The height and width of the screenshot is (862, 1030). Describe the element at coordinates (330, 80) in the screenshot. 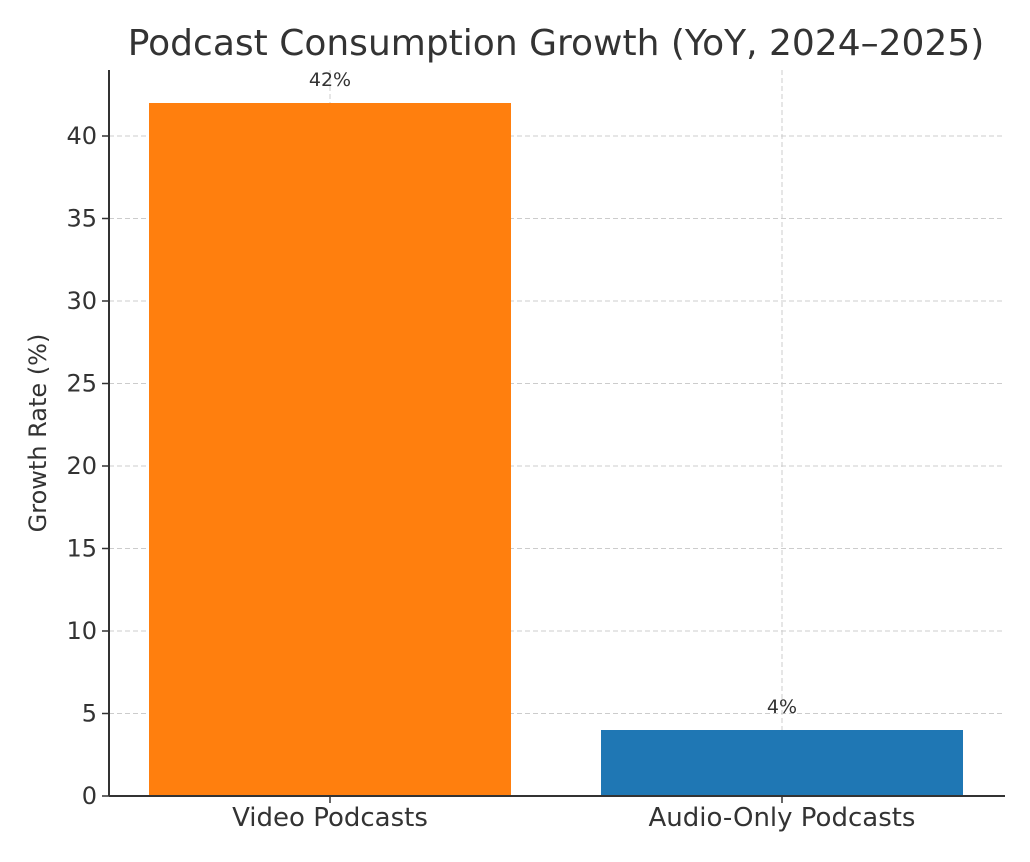

I see `bar-value-label: 42%` at that location.